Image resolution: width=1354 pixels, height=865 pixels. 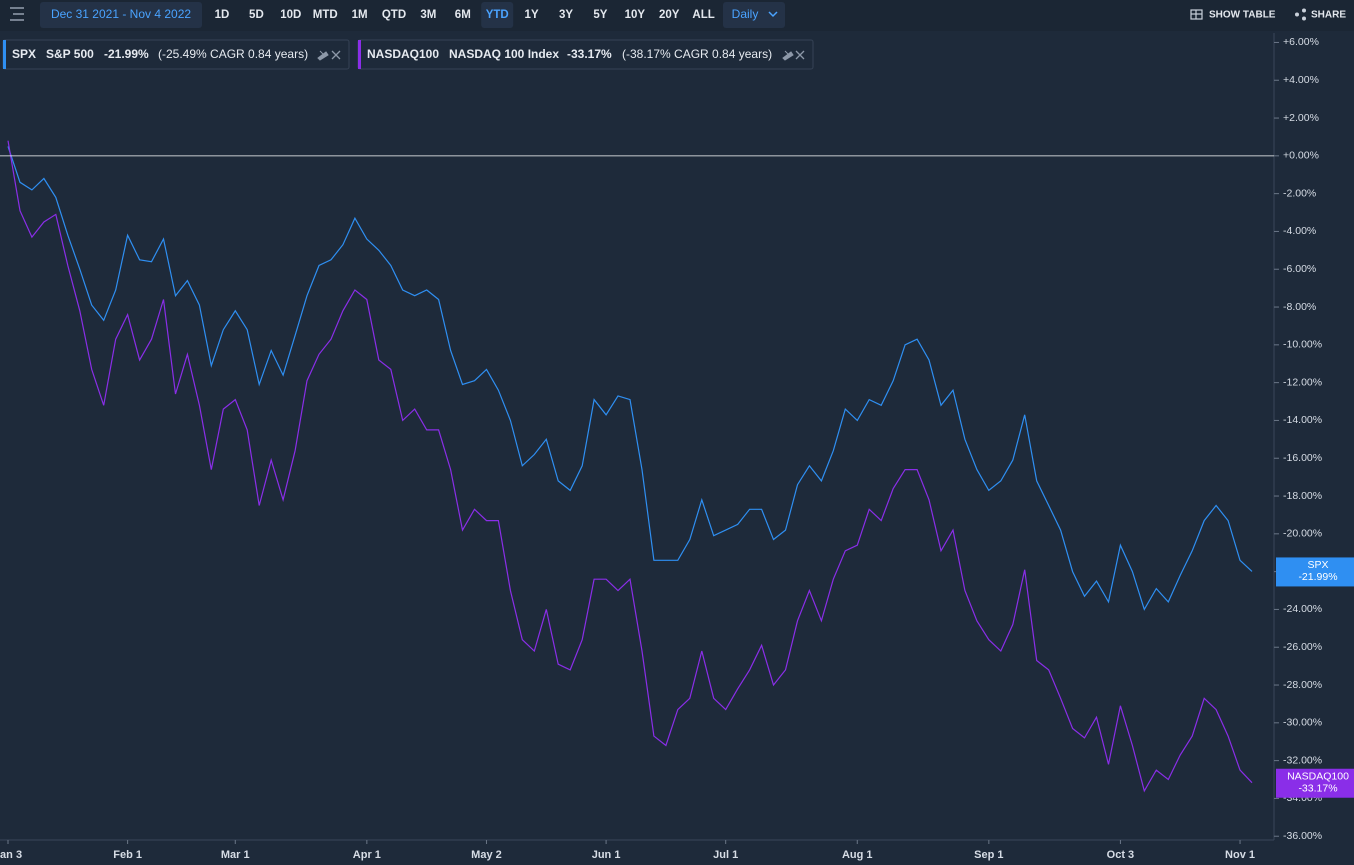 What do you see at coordinates (1302, 496) in the screenshot?
I see `y-tick-label: -18.00%` at bounding box center [1302, 496].